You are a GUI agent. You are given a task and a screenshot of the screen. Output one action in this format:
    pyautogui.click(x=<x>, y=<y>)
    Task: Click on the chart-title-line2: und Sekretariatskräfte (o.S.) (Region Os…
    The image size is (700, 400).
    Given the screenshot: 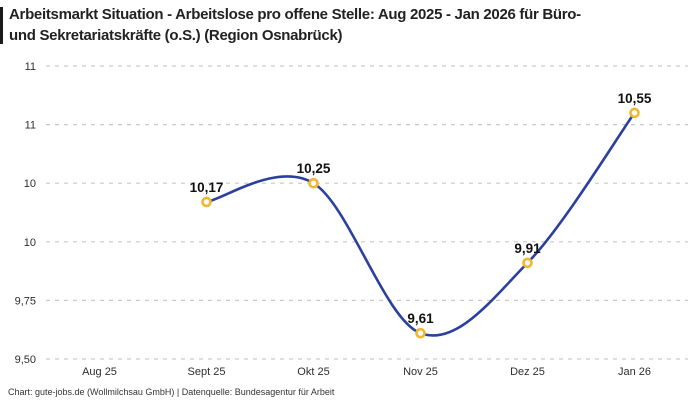 What is the action you would take?
    pyautogui.click(x=176, y=35)
    